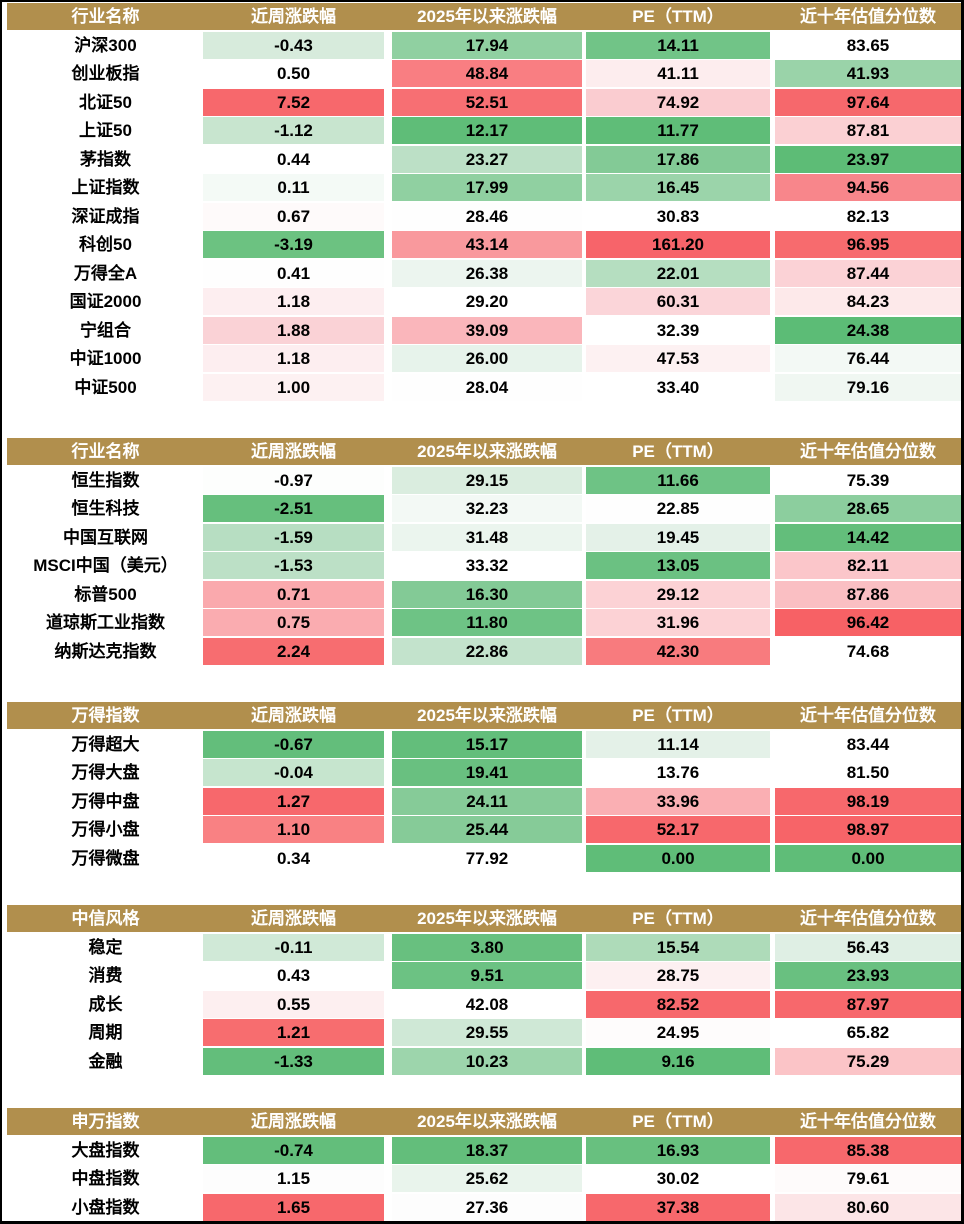  What do you see at coordinates (293, 159) in the screenshot?
I see `value-cell: 0.44` at bounding box center [293, 159].